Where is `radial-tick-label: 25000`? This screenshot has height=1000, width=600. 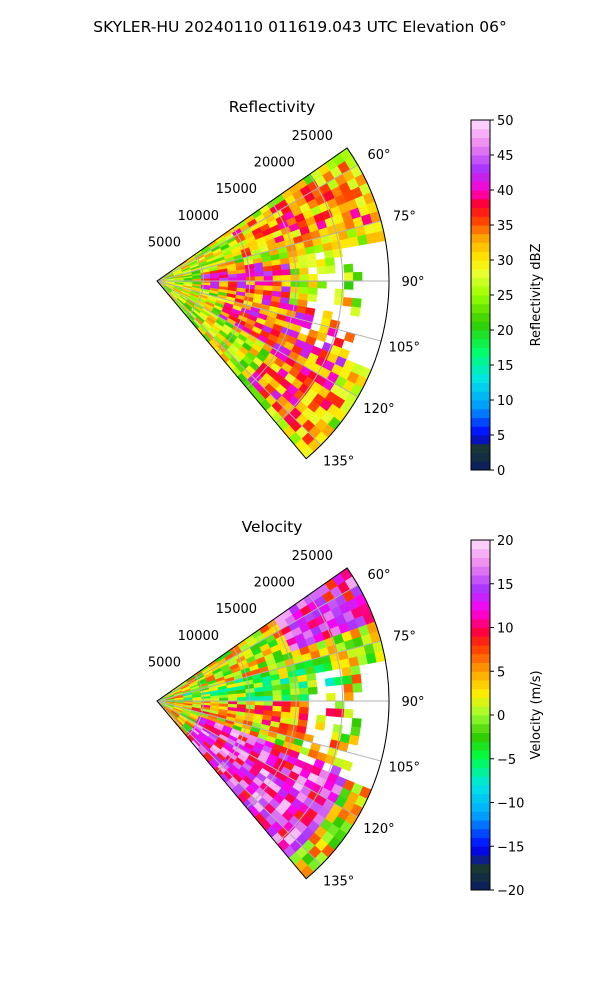 radial-tick-label: 25000 is located at coordinates (312, 556).